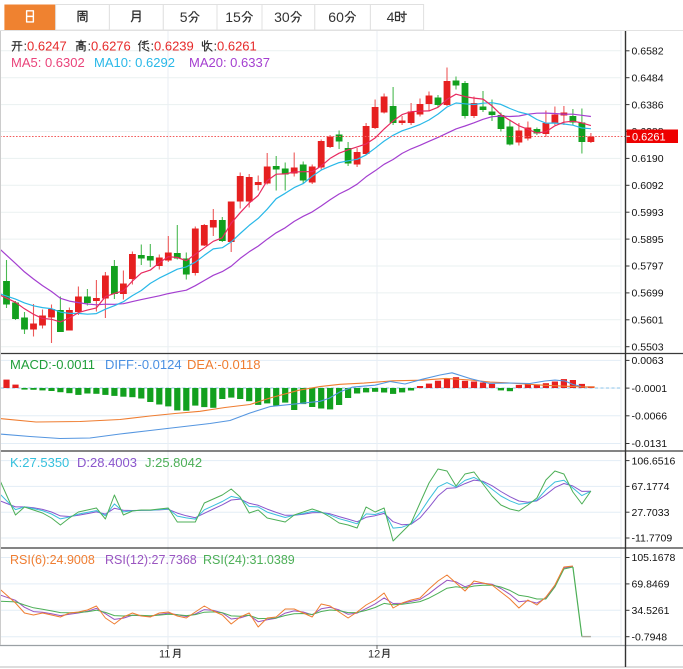  Describe the element at coordinates (151, 560) in the screenshot. I see `svg-text: RSI(12):27.7368` at that location.